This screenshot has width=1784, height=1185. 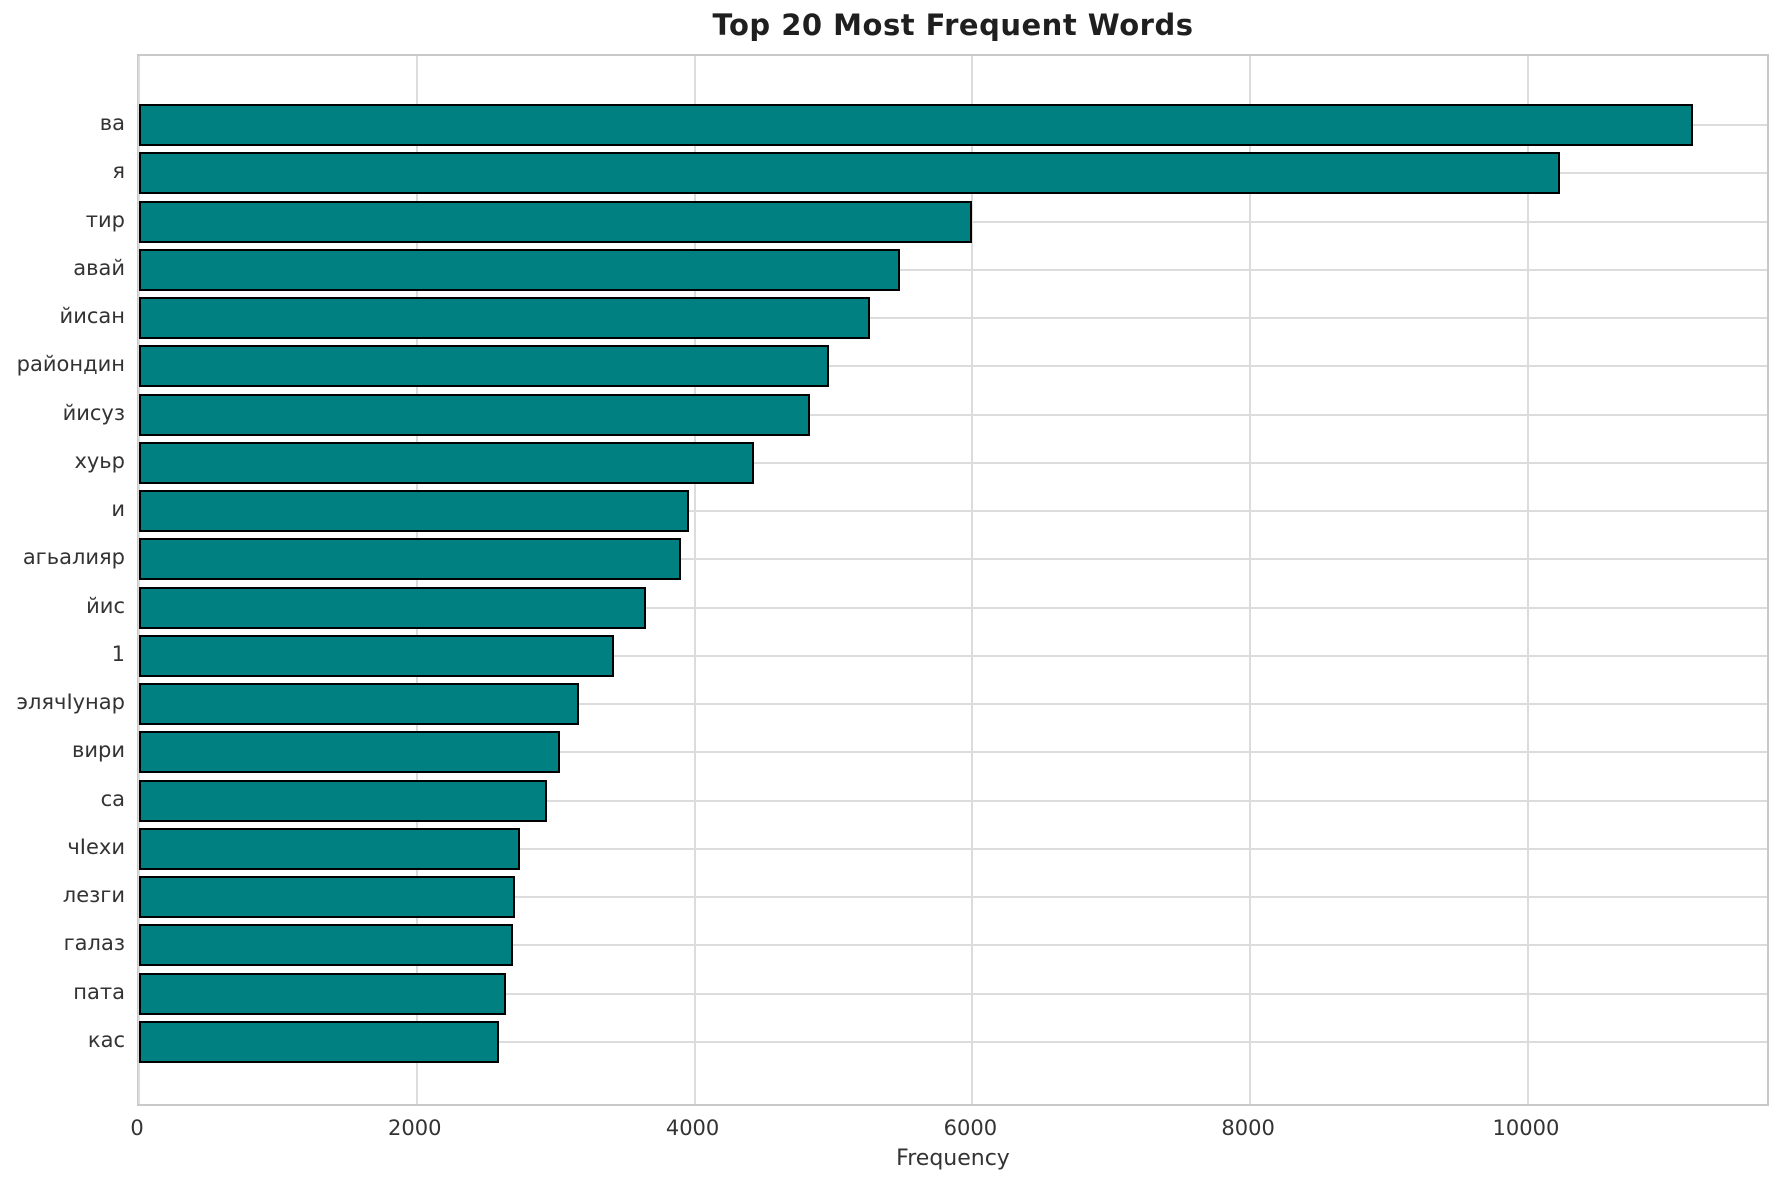 I want to click on y-tick-label: тир, so click(x=105, y=219).